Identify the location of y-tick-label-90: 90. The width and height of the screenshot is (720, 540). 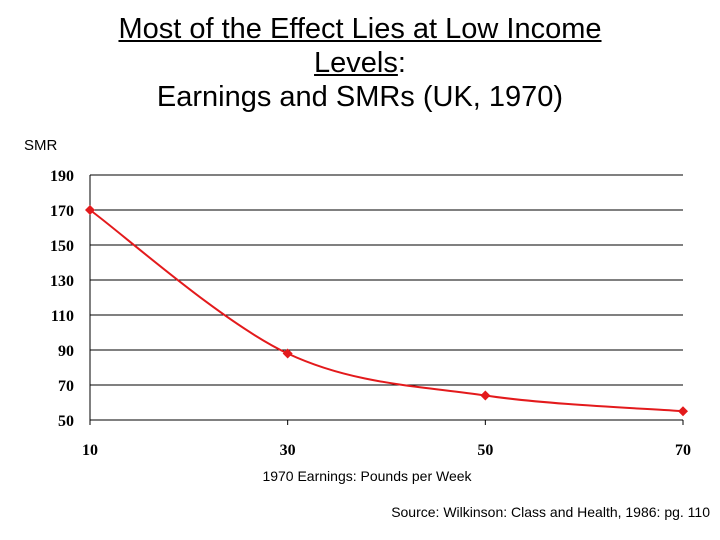
(66, 351).